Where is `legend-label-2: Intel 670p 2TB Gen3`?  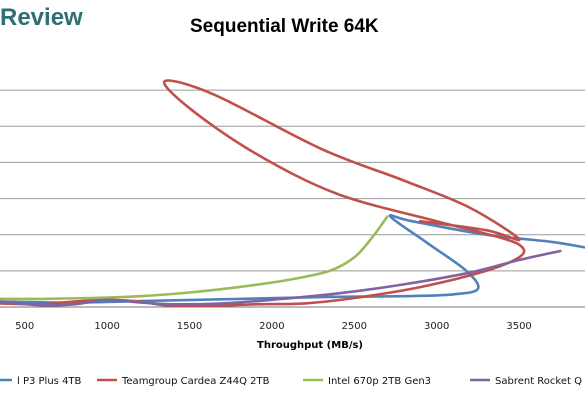
legend-label-2: Intel 670p 2TB Gen3 is located at coordinates (379, 381).